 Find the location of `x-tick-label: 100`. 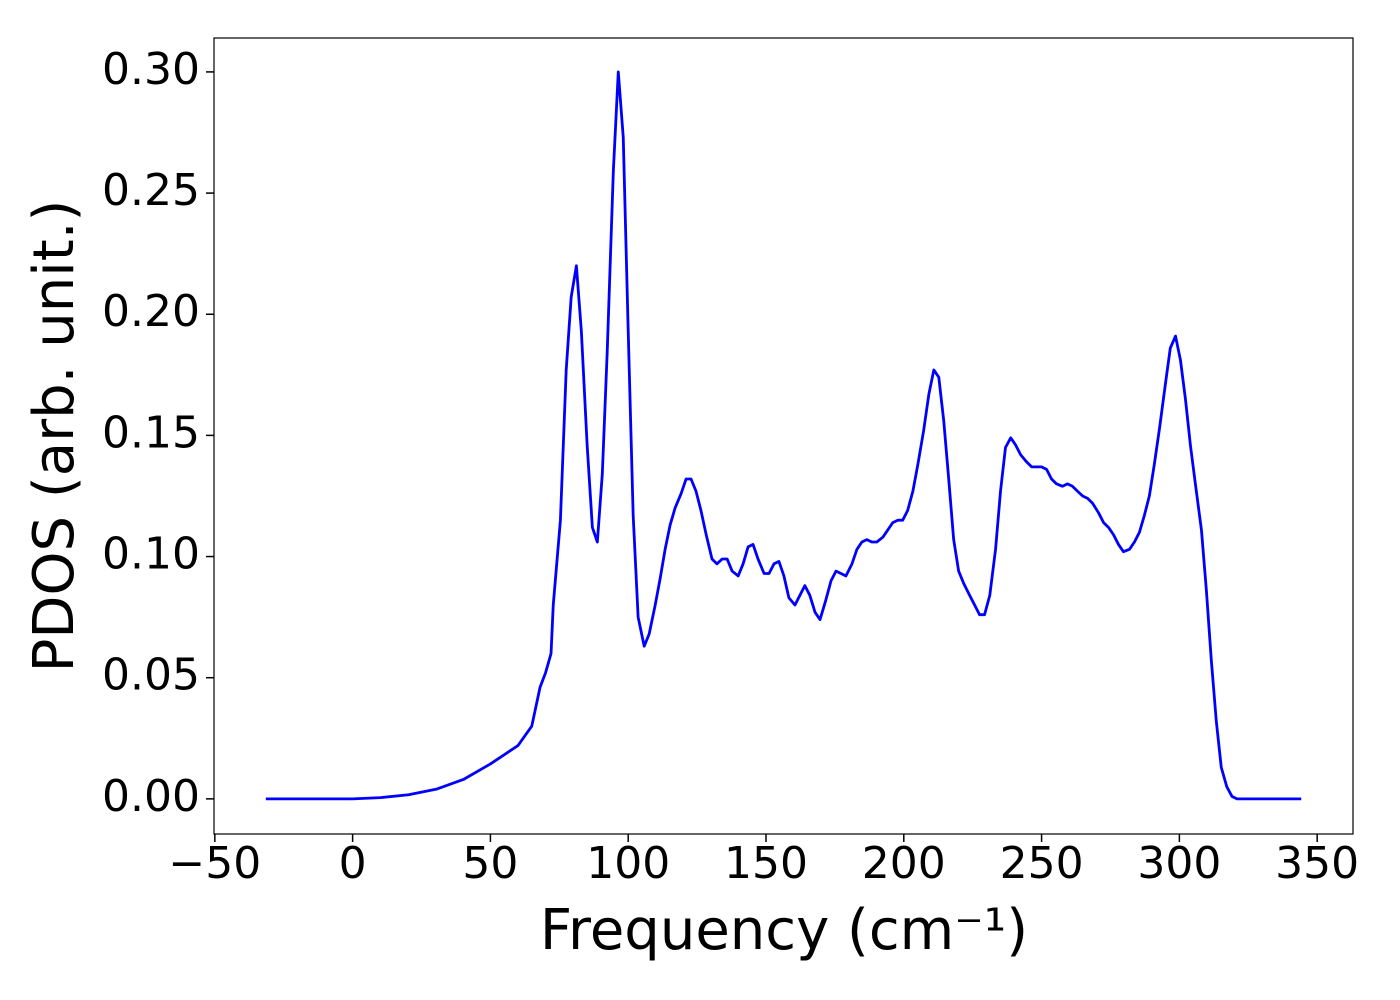

x-tick-label: 100 is located at coordinates (628, 863).